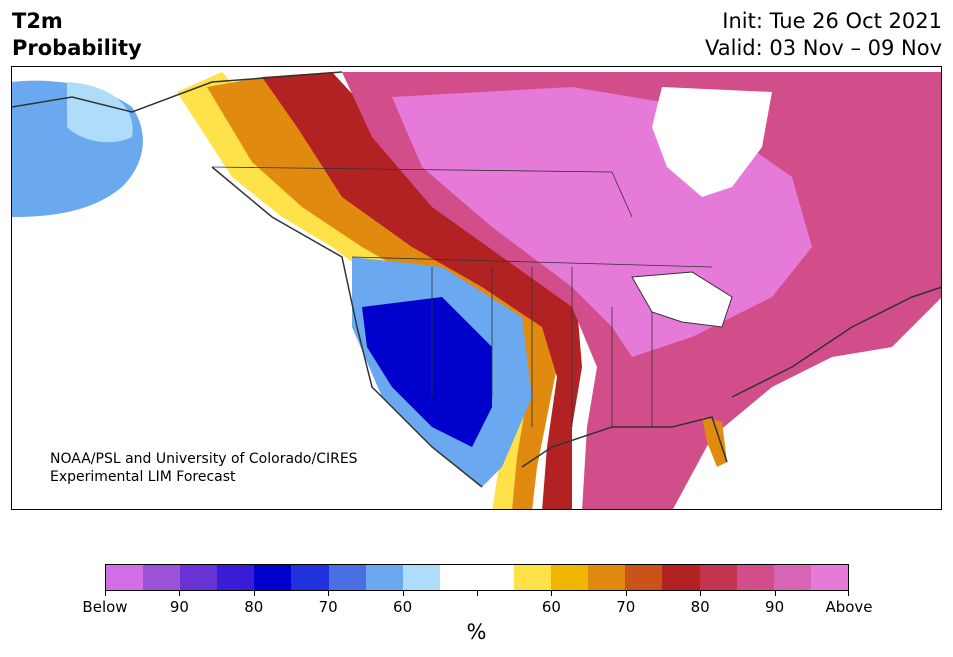  I want to click on great-lakes, so click(682, 299).